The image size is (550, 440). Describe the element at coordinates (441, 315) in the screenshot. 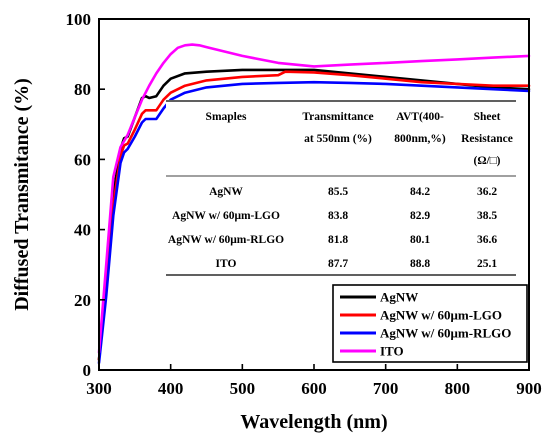

I see `legend-label-1: AgNW w/ 60μm-LGO` at that location.